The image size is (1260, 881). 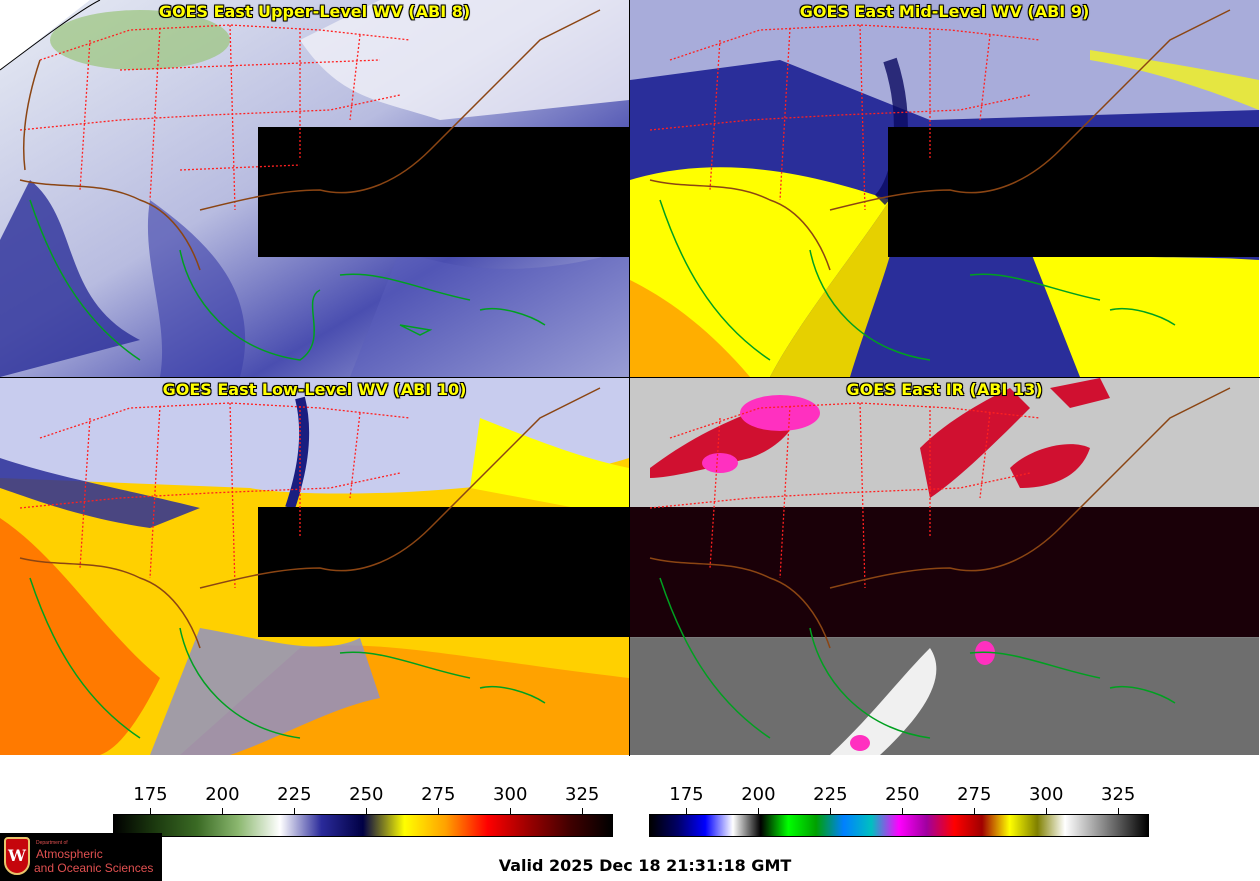 I want to click on wv-colorbar, so click(x=363, y=825).